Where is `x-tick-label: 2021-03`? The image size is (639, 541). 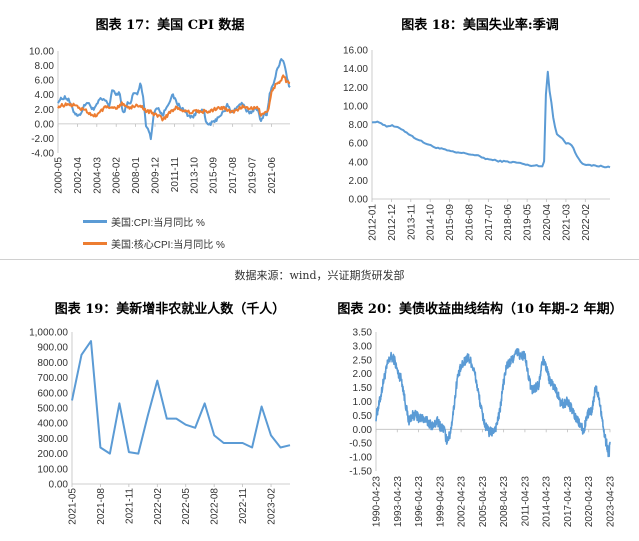 x-tick-label: 2021-03 is located at coordinates (566, 222).